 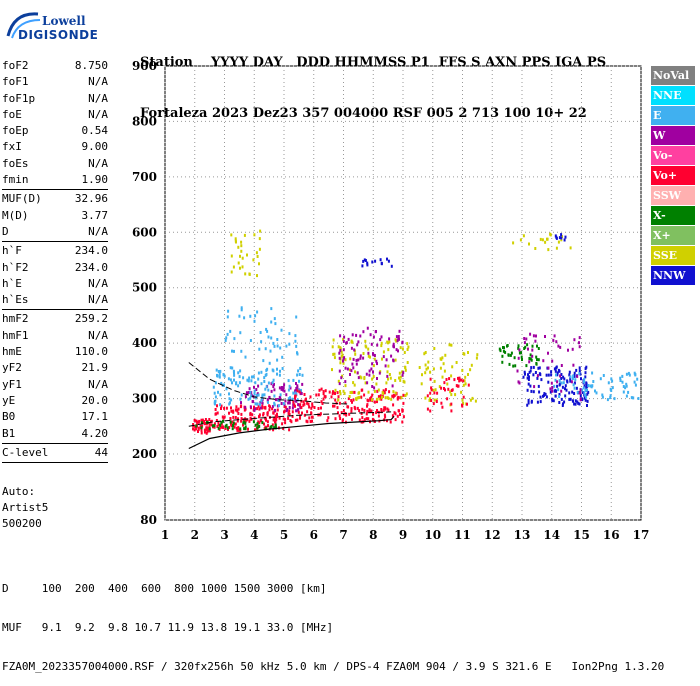 I want to click on param-row: h`F2 234.0, so click(x=55, y=268).